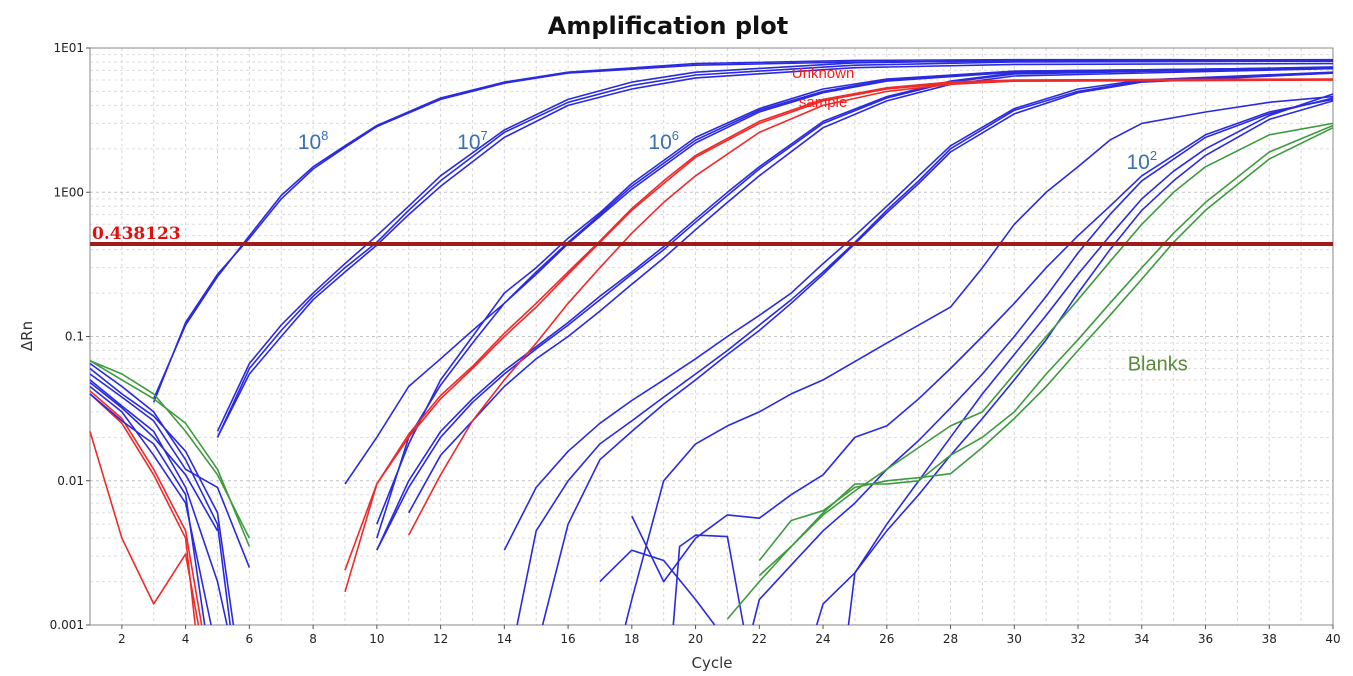  I want to click on annotation-exponent: 7, so click(484, 135).